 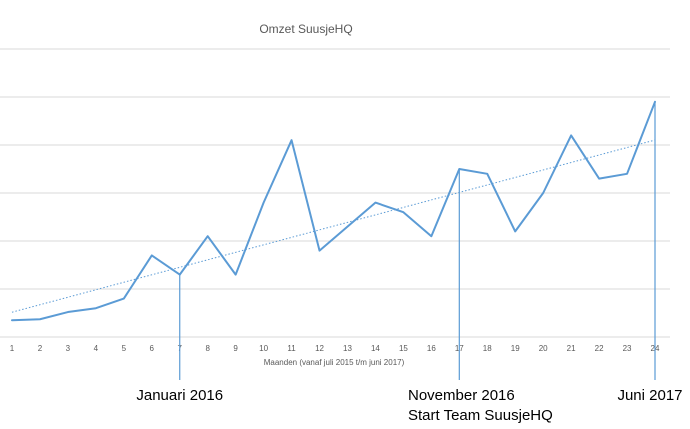 I want to click on annotation-label: November 2016, so click(x=461, y=395).